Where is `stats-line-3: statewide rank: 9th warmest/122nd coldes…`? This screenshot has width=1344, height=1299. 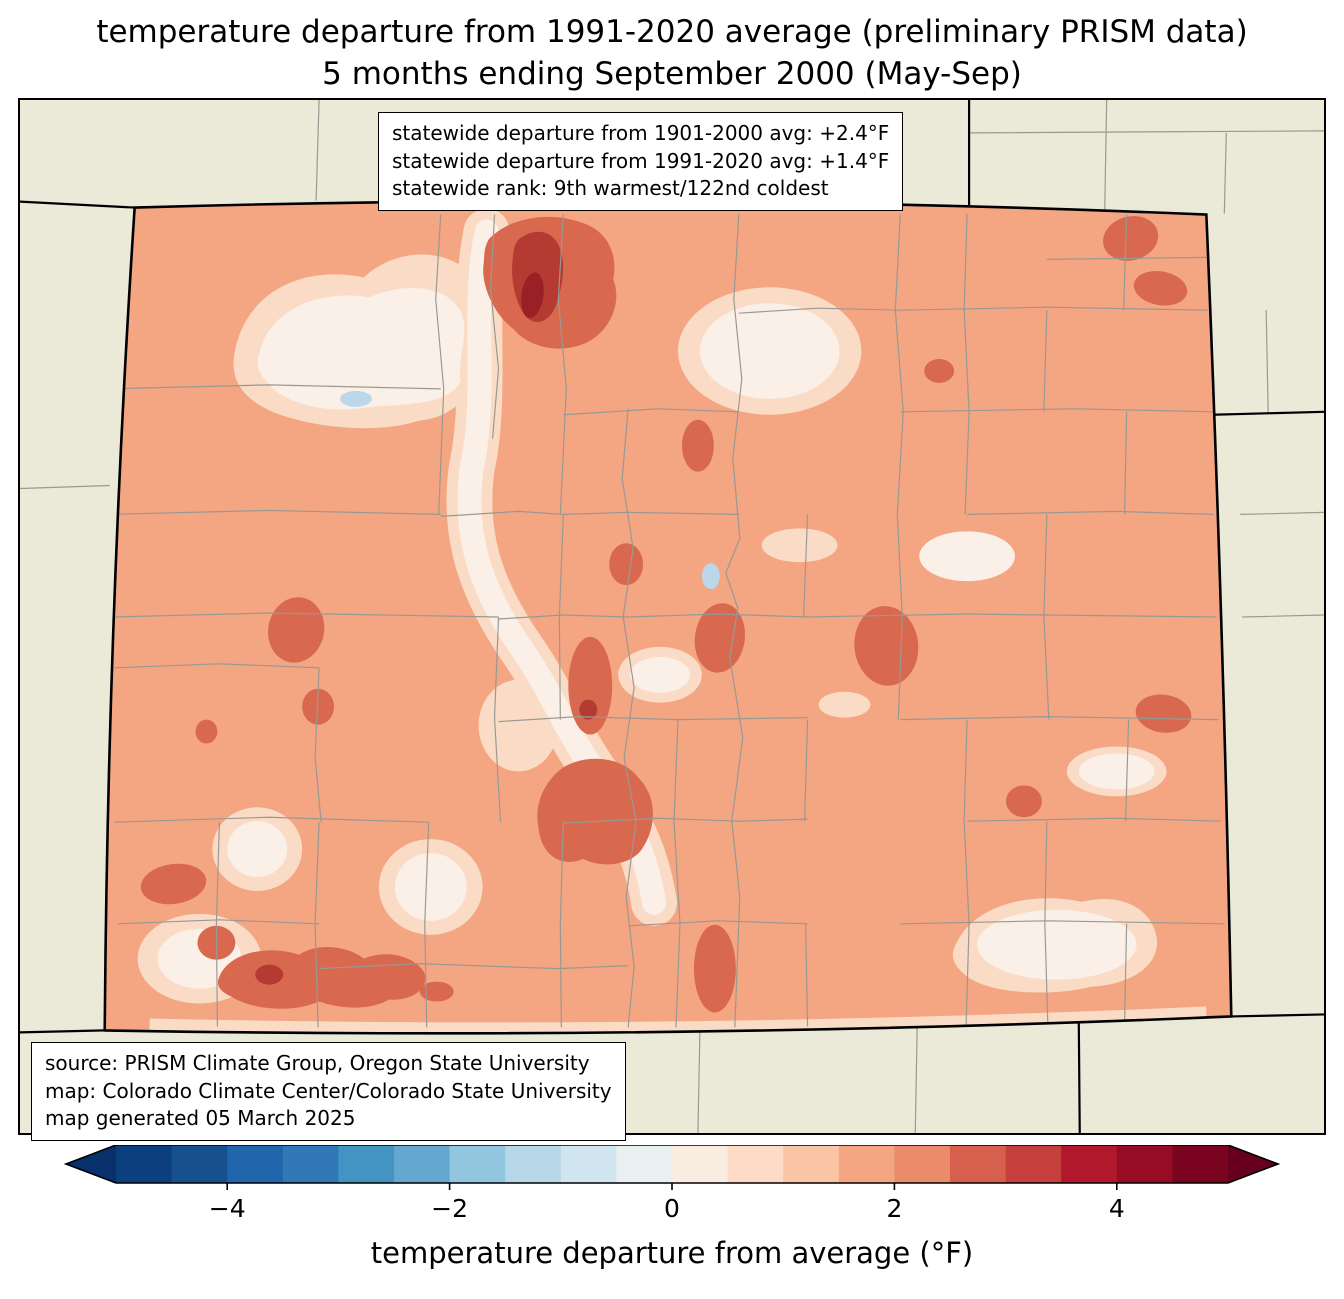 stats-line-3: statewide rank: 9th warmest/122nd coldes… is located at coordinates (610, 188).